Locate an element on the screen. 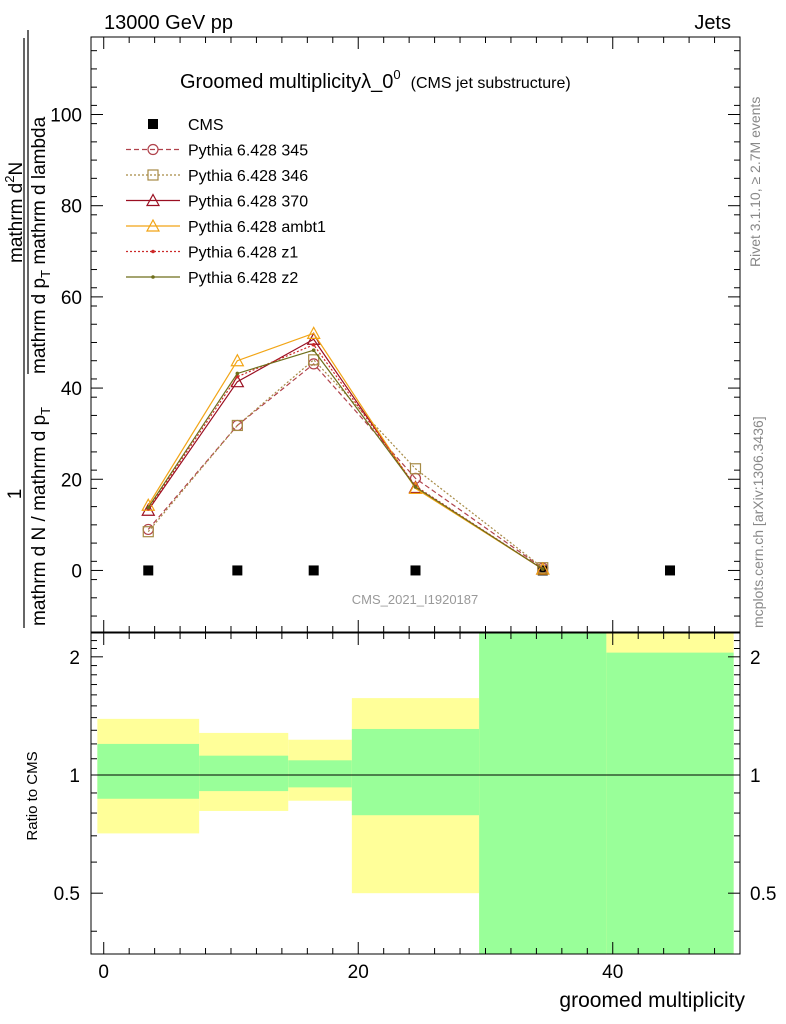 The image size is (786, 1024). mcplots-credit-label: mcplots.cern.ch [arXiv:1306.3436] is located at coordinates (758, 522).